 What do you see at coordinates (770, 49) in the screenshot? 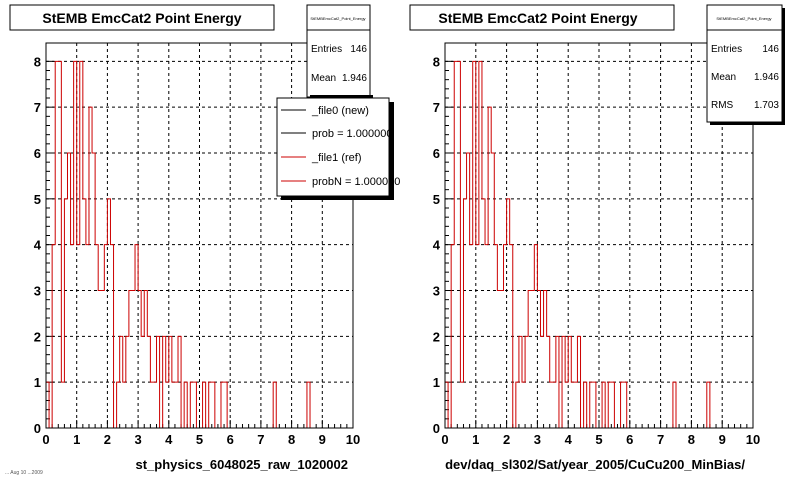
I see `right-stats-entries-value: 146` at bounding box center [770, 49].